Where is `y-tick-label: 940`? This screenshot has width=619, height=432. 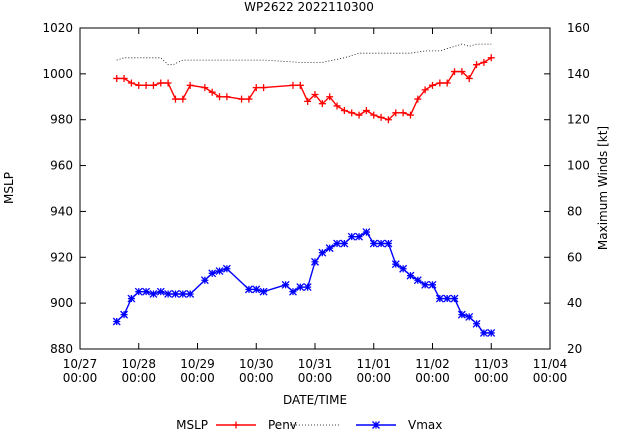
y-tick-label: 940 is located at coordinates (61, 211).